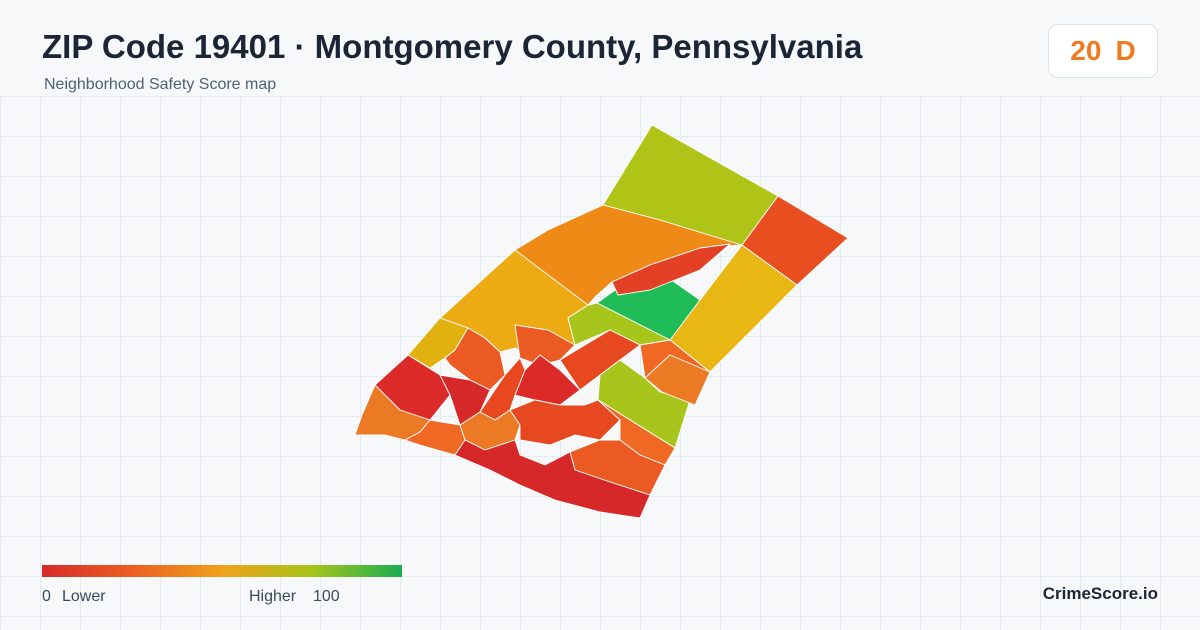 The height and width of the screenshot is (630, 1200). What do you see at coordinates (1125, 50) in the screenshot?
I see `score-grade: D` at bounding box center [1125, 50].